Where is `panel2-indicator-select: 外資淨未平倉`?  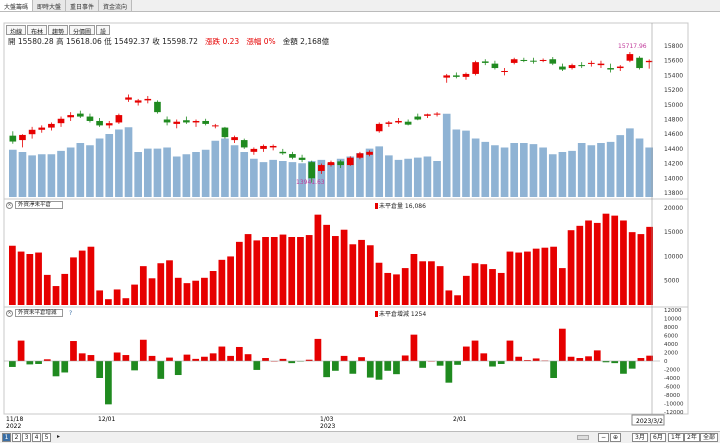
panel2-indicator-select: 外資淨未平倉 is located at coordinates (39, 205).